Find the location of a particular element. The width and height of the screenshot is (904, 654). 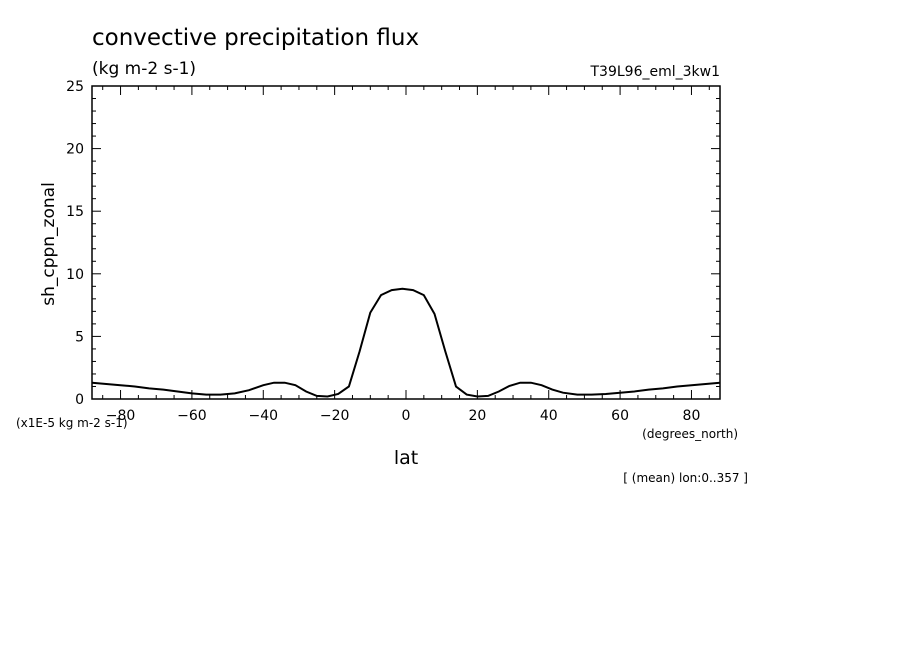

chart-units: (kg m-2 s-1) is located at coordinates (144, 69).